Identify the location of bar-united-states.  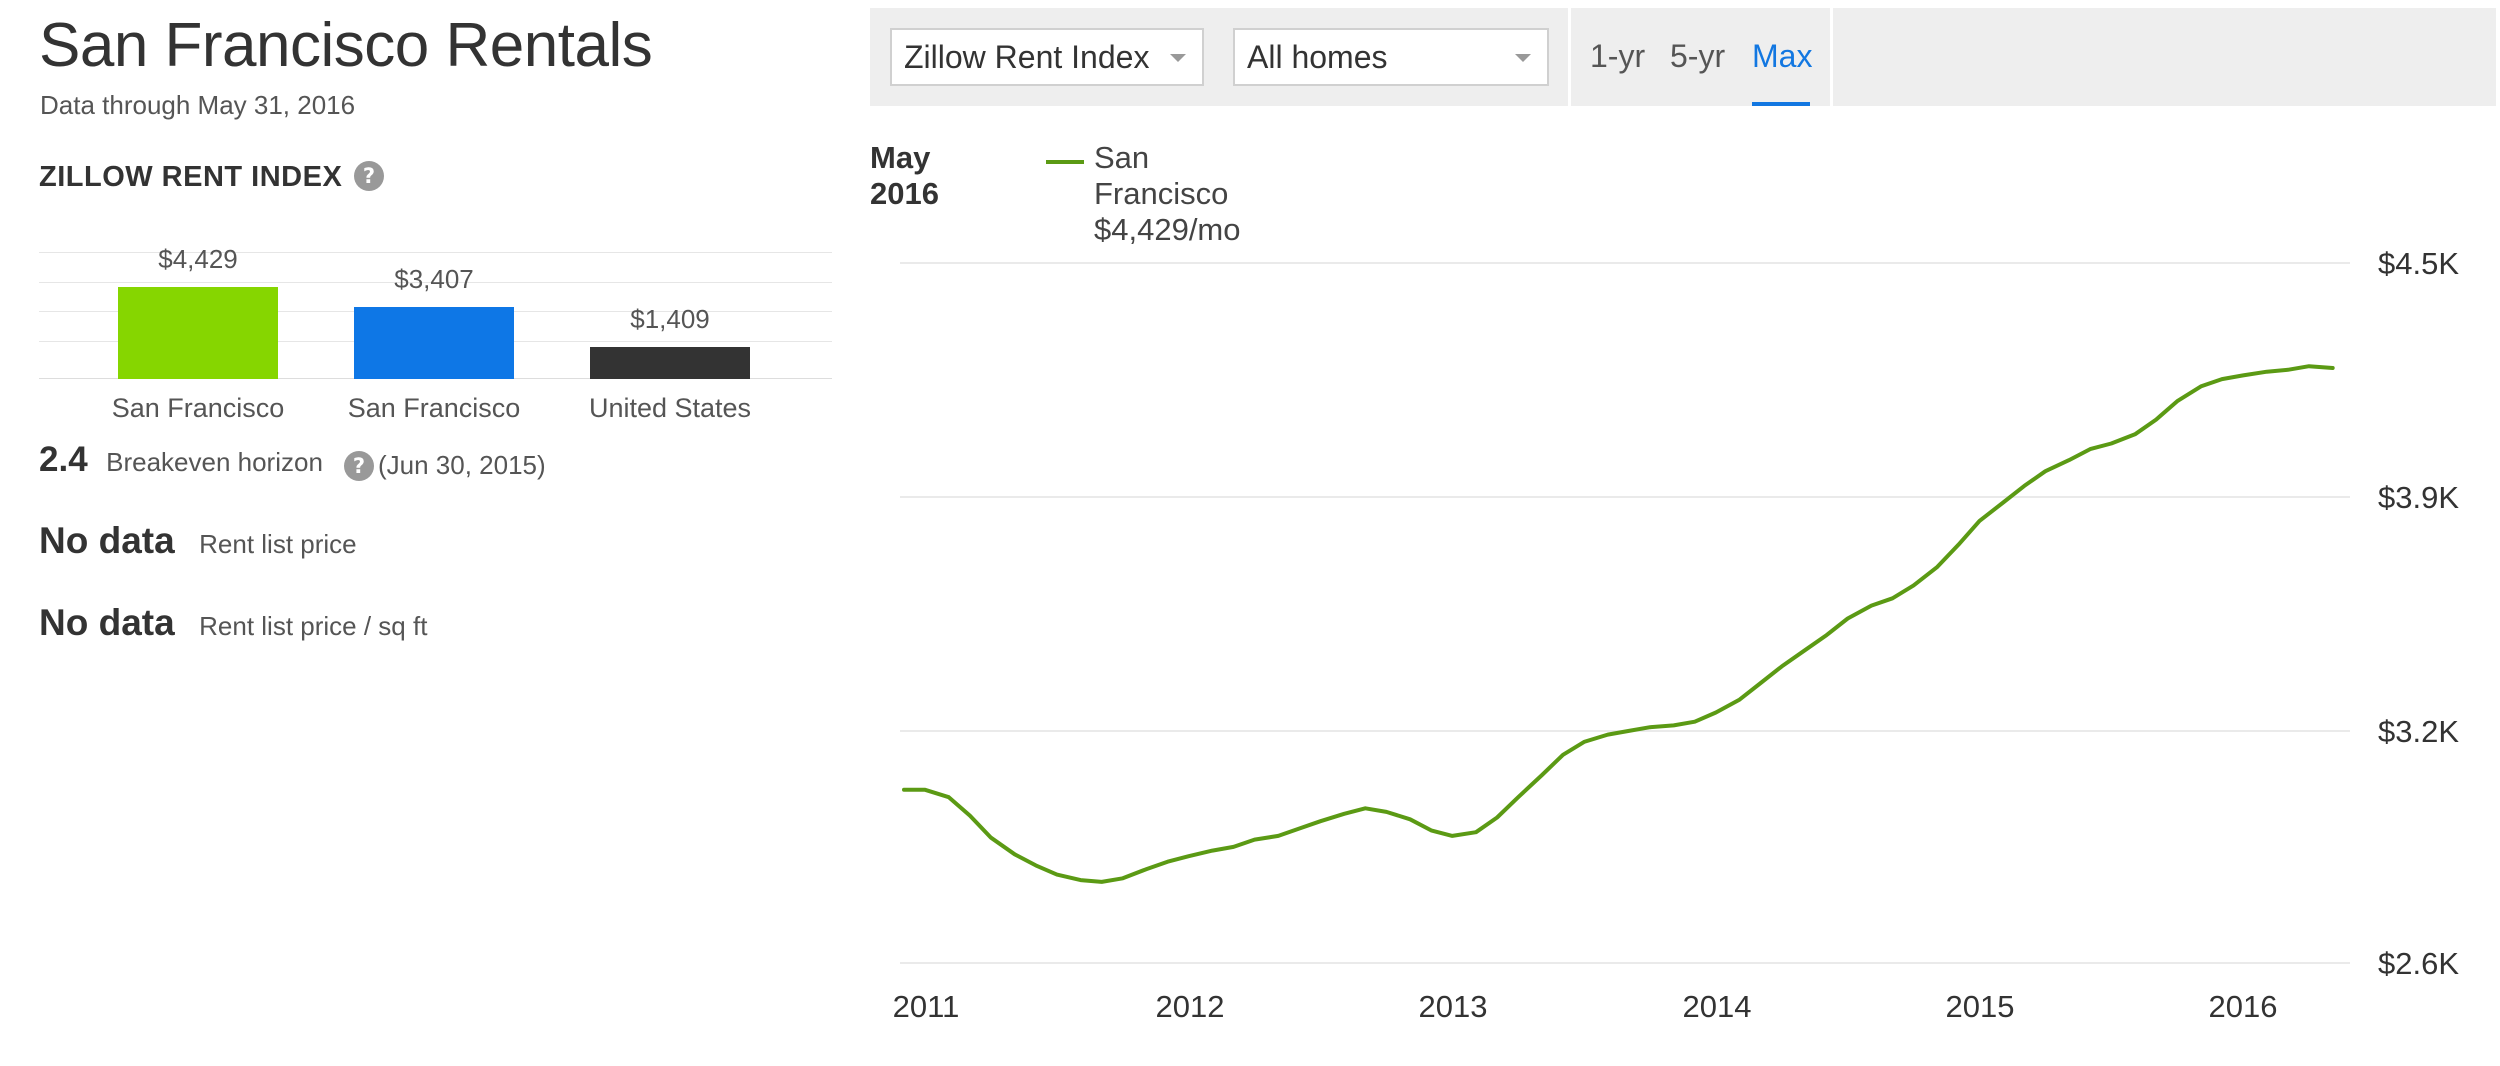
(670, 363).